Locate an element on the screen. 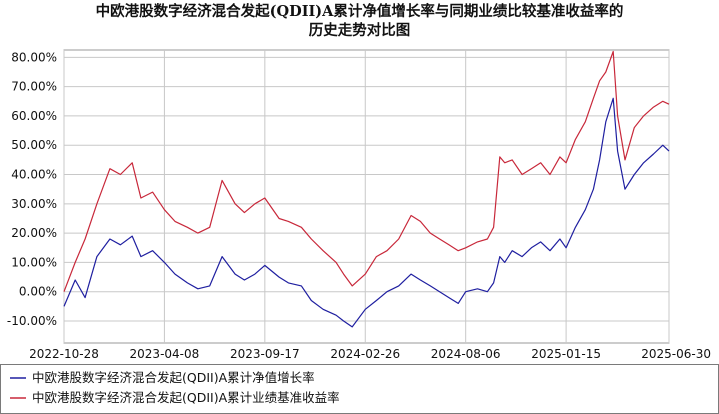 Image resolution: width=719 pixels, height=414 pixels. y-tick-label: 80.00% is located at coordinates (34, 57).